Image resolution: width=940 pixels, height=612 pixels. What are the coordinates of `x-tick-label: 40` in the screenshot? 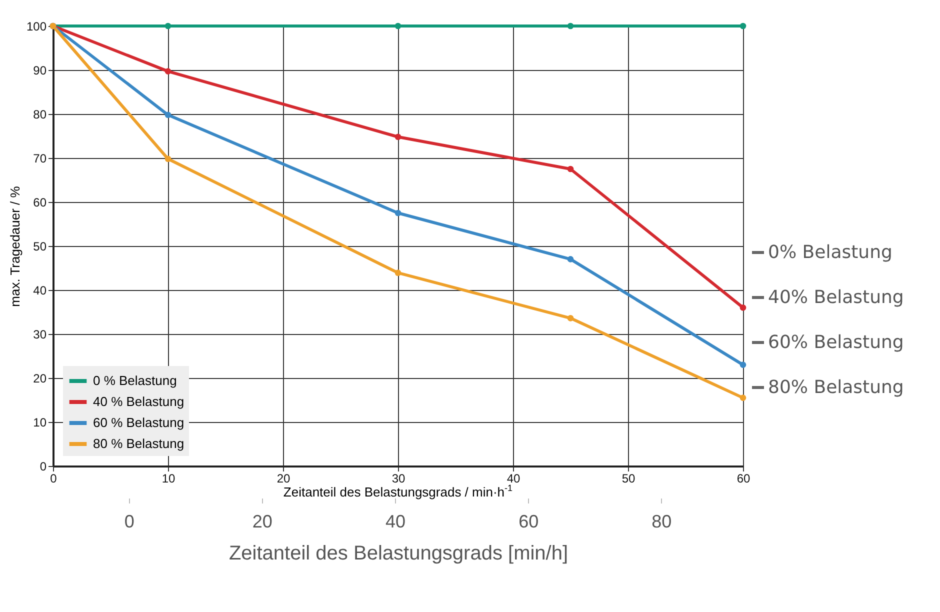 It's located at (513, 479).